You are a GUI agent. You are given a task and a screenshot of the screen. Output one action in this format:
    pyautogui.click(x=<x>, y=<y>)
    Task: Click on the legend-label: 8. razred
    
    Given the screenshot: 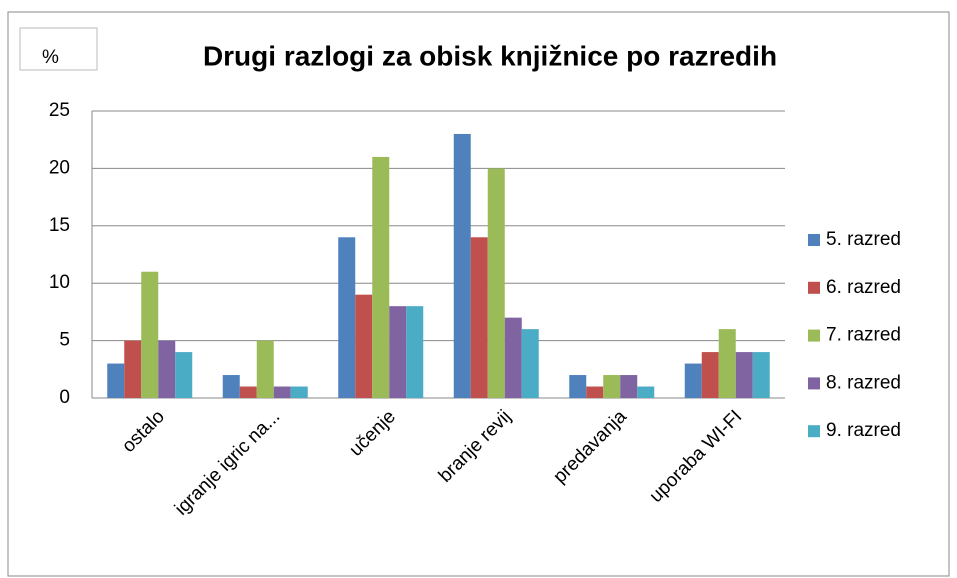 What is the action you would take?
    pyautogui.click(x=863, y=382)
    